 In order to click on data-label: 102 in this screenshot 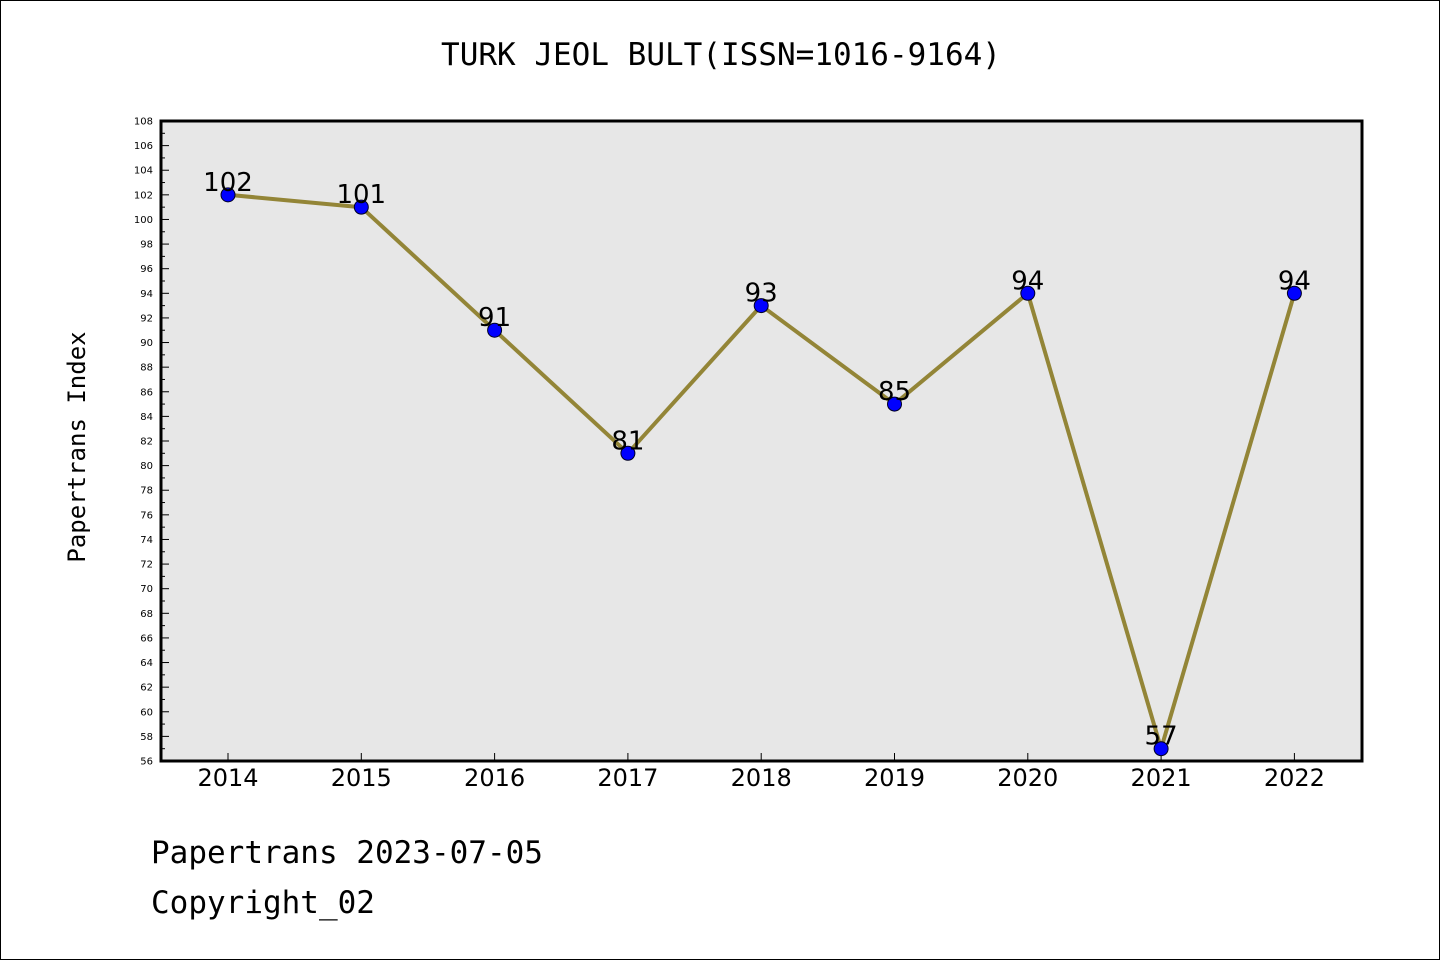, I will do `click(228, 183)`.